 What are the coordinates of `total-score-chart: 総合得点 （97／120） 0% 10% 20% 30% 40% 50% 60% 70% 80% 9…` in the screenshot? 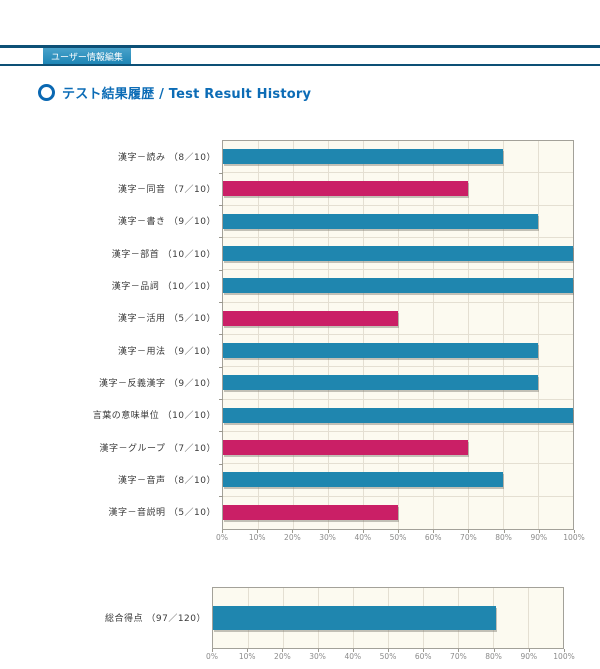 It's located at (340, 625).